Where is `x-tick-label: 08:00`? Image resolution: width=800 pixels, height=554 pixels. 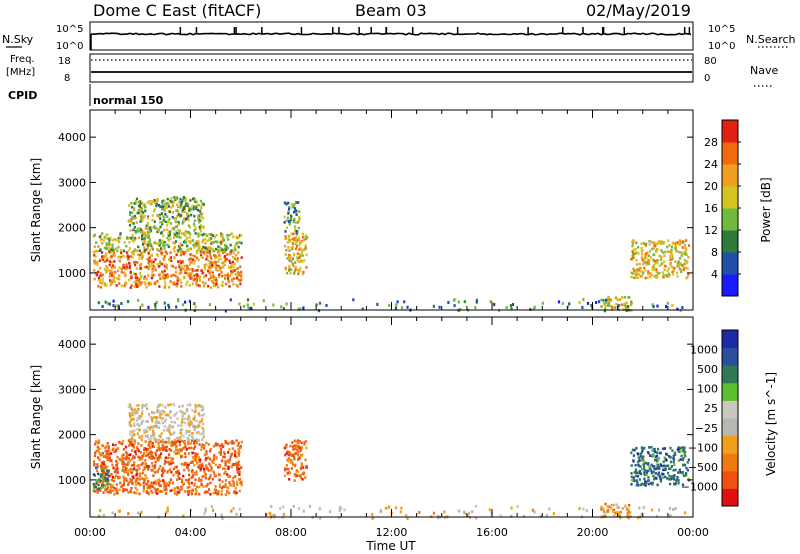 x-tick-label: 08:00 is located at coordinates (291, 532).